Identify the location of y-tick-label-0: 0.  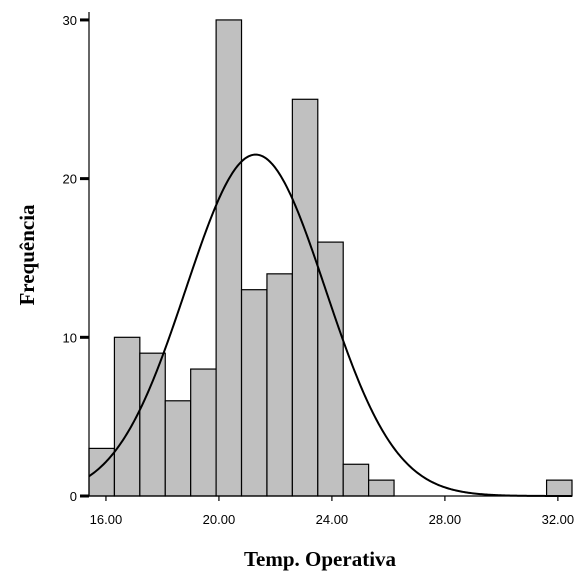
(73, 496).